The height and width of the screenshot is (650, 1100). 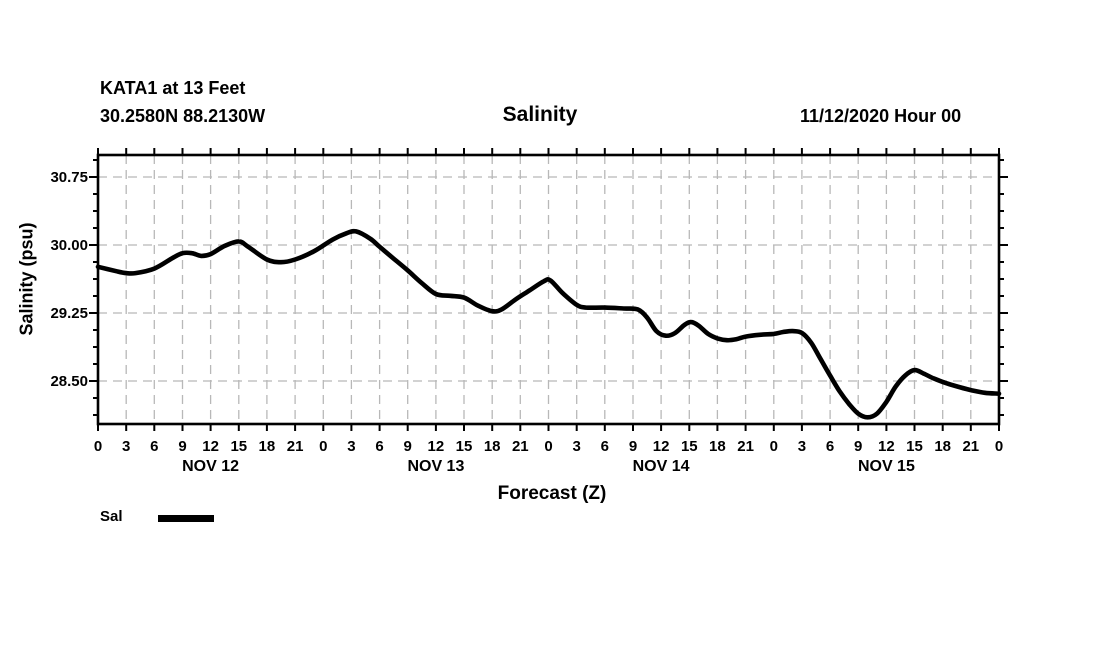 What do you see at coordinates (886, 466) in the screenshot?
I see `day-label: NOV 15` at bounding box center [886, 466].